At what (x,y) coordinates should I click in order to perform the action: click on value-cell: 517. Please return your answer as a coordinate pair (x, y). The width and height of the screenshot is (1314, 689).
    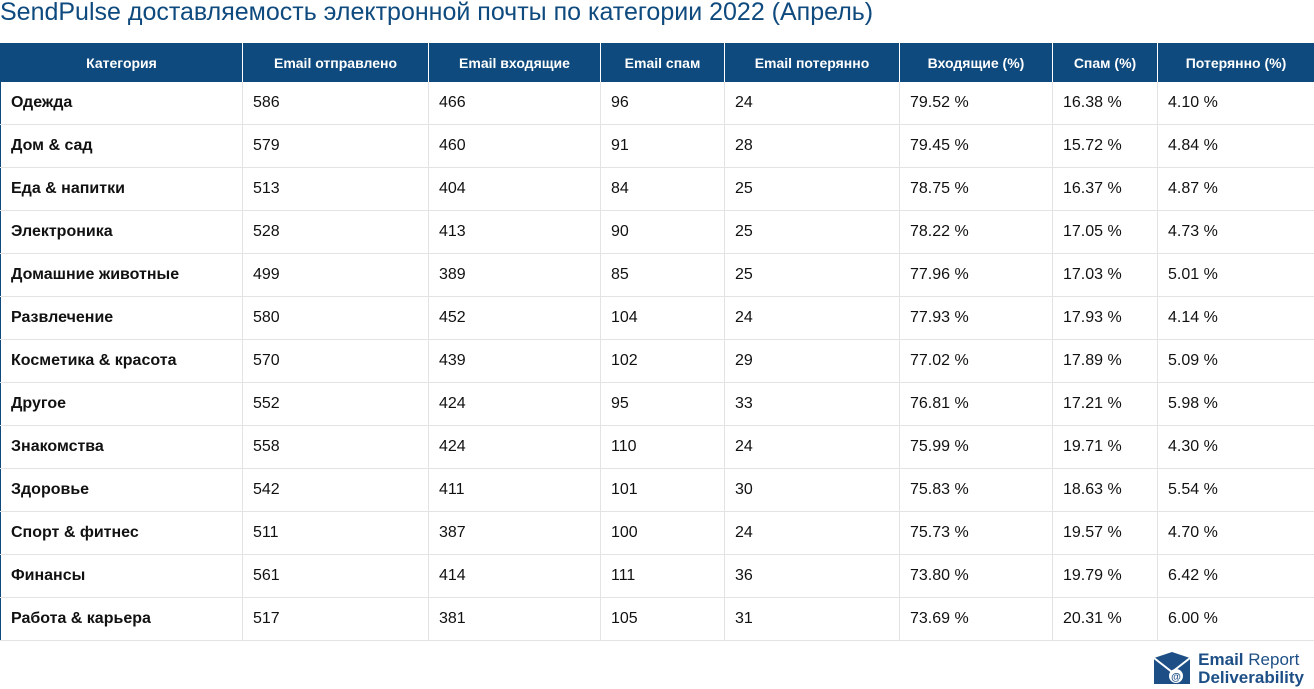
    Looking at the image, I should click on (335, 619).